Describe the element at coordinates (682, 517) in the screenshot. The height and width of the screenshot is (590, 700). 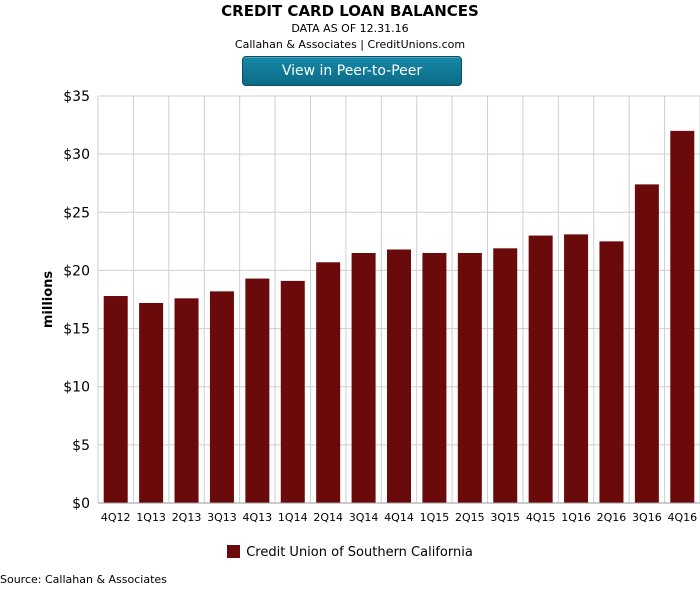
I see `x-tick-label: 4Q16` at that location.